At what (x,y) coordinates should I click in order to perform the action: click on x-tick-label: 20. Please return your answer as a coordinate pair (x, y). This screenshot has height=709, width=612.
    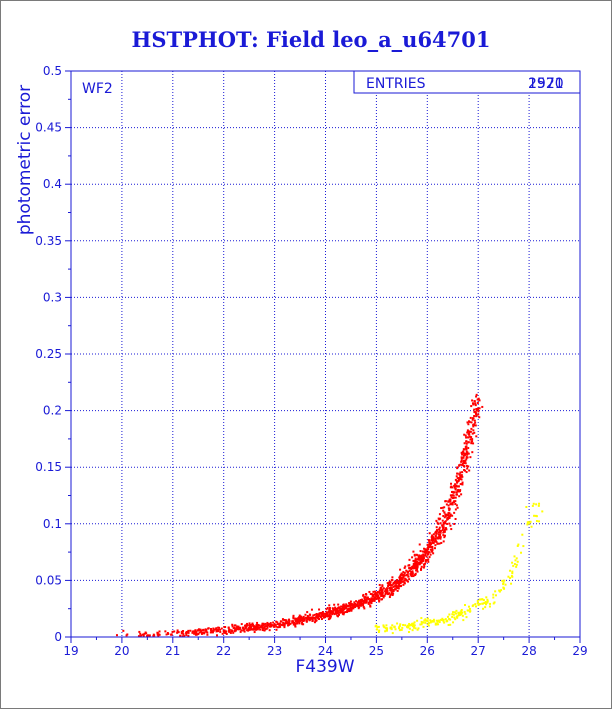
    Looking at the image, I should click on (121, 651).